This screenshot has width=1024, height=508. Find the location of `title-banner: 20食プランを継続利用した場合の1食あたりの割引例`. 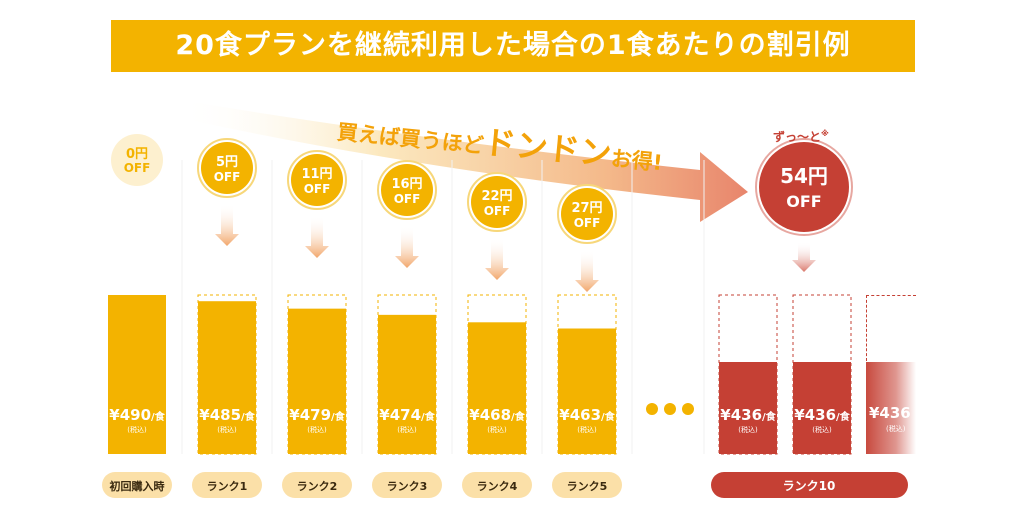

title-banner: 20食プランを継続利用した場合の1食あたりの割引例 is located at coordinates (513, 46).